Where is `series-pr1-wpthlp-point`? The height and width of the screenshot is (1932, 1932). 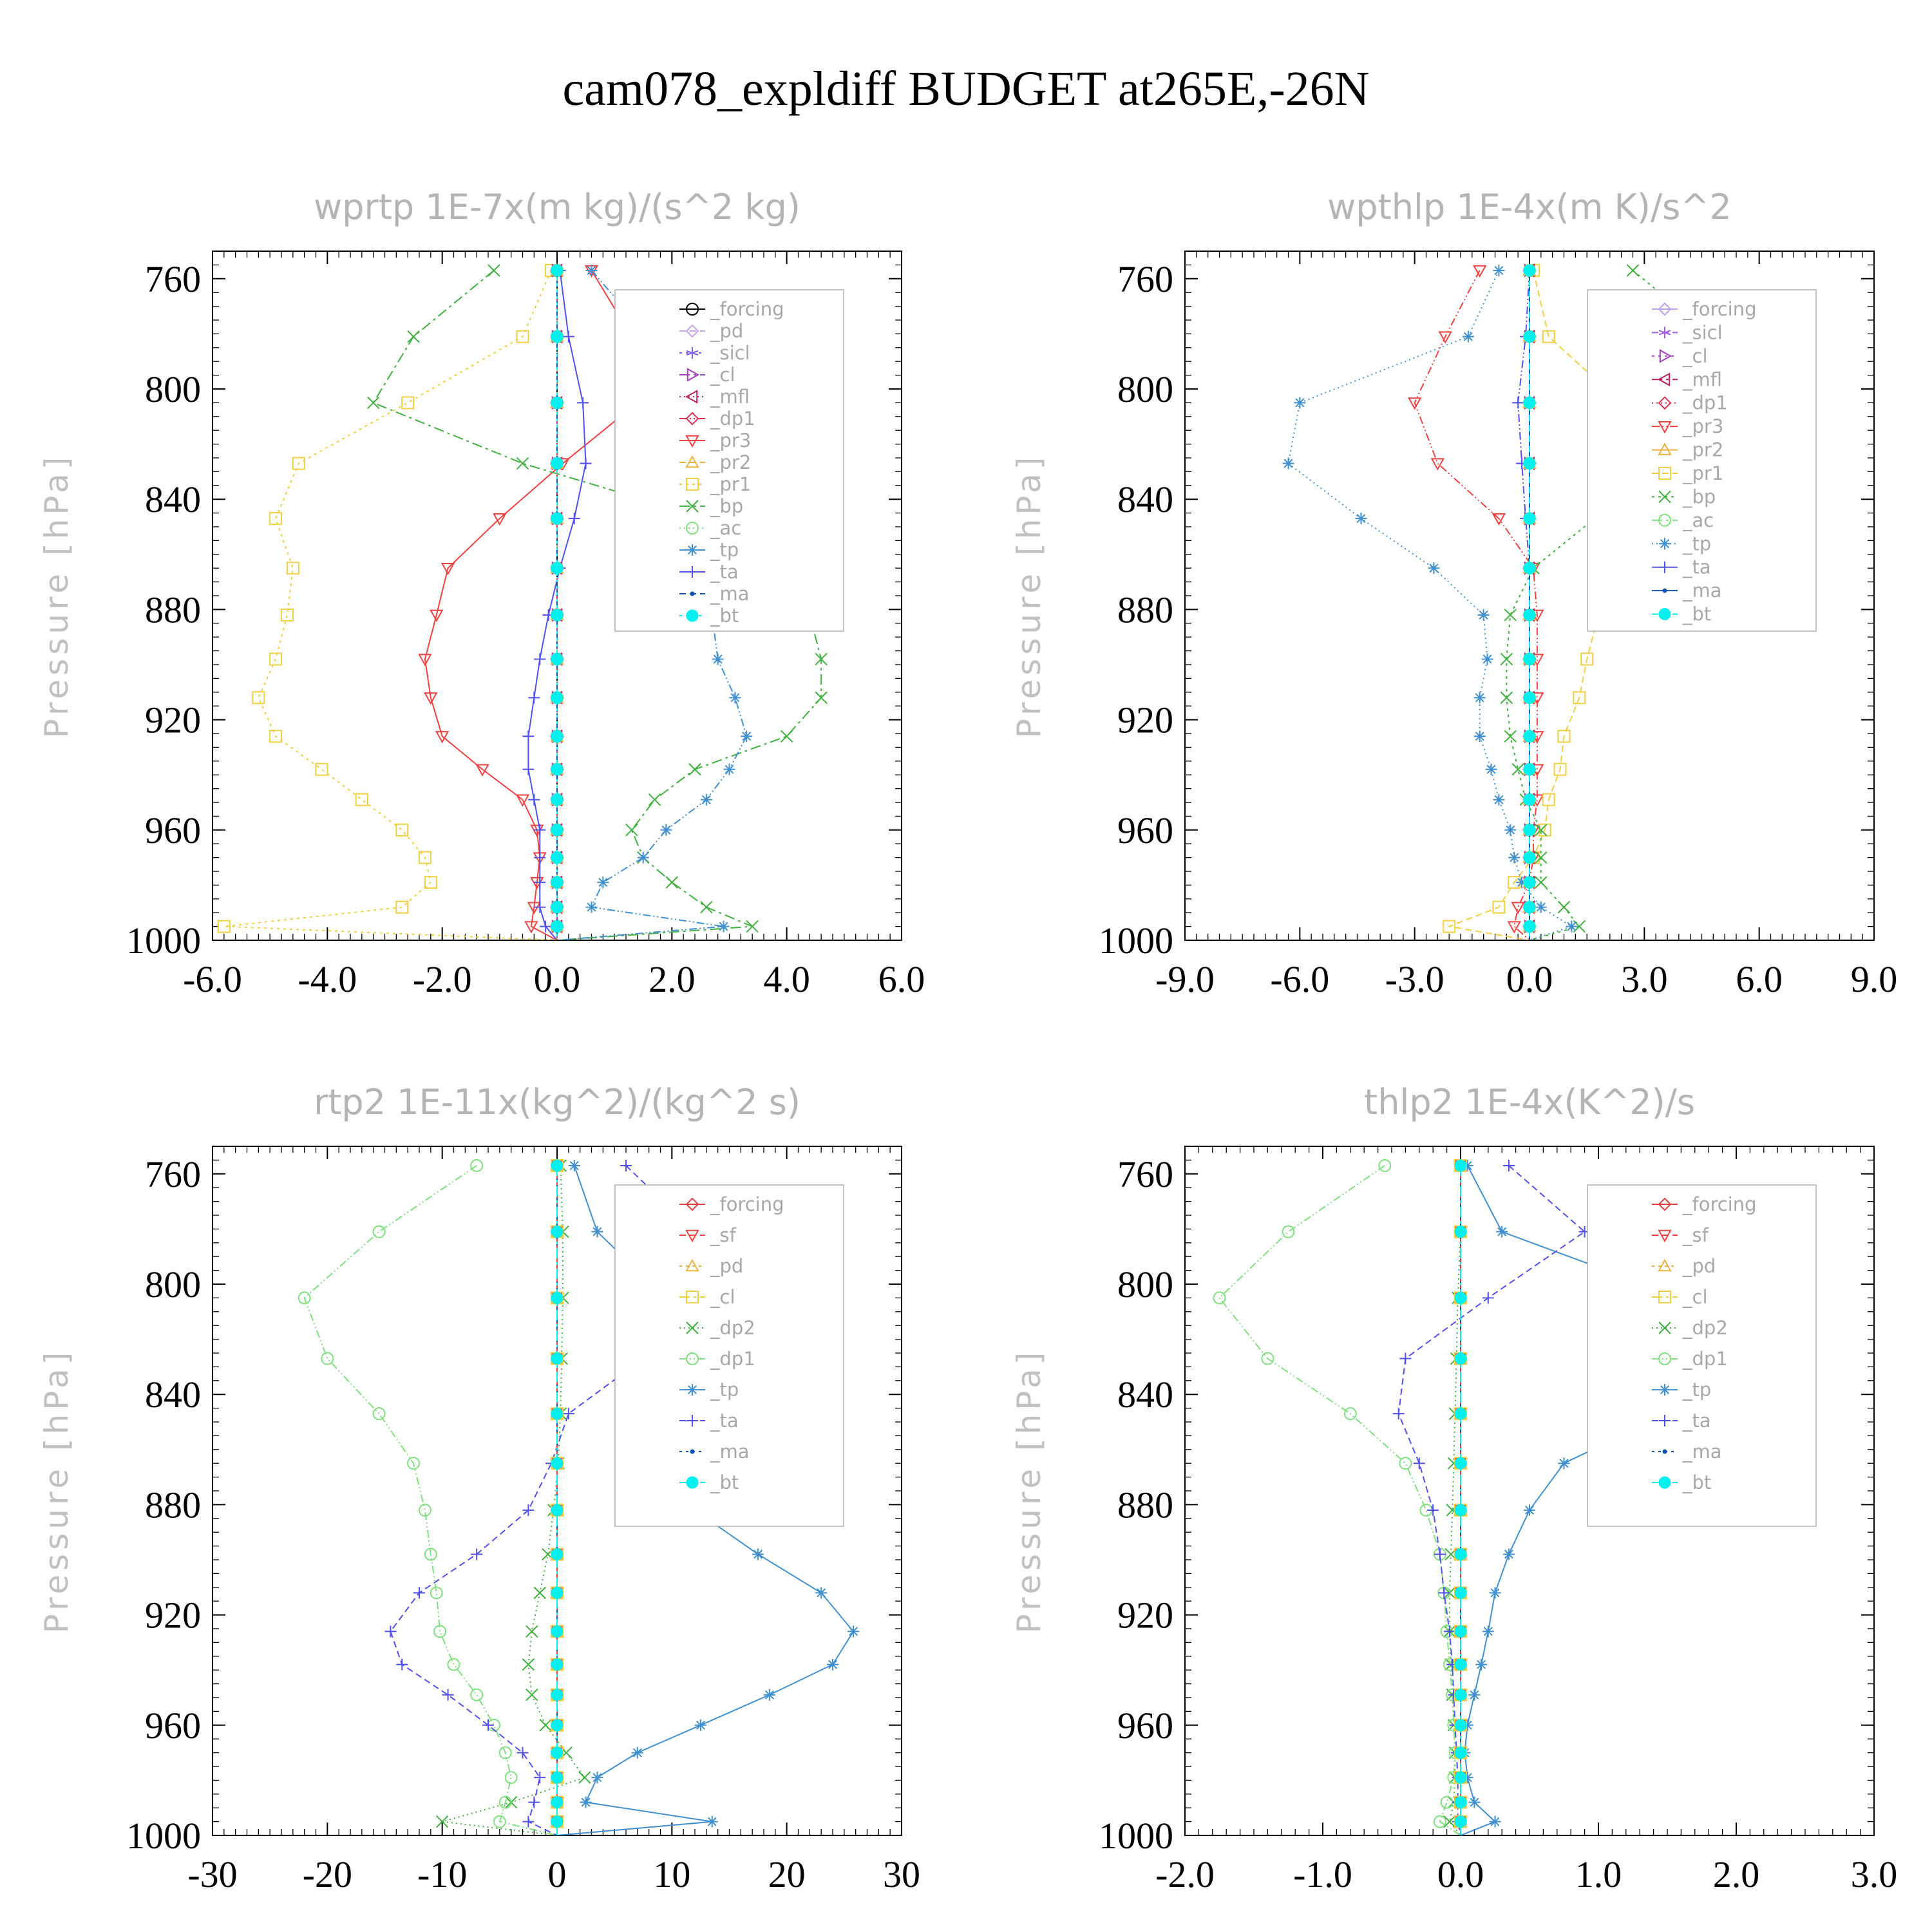 series-pr1-wpthlp-point is located at coordinates (1545, 830).